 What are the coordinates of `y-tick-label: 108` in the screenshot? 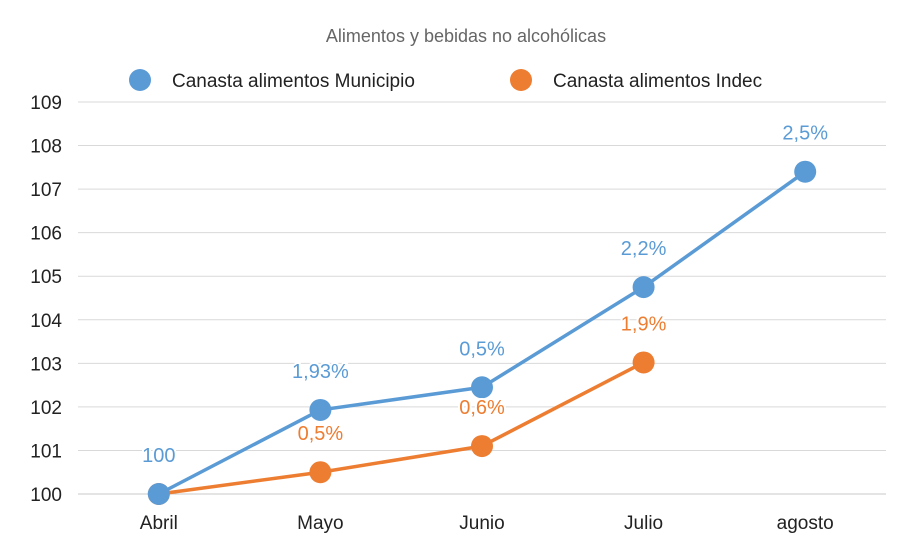 It's located at (46, 147).